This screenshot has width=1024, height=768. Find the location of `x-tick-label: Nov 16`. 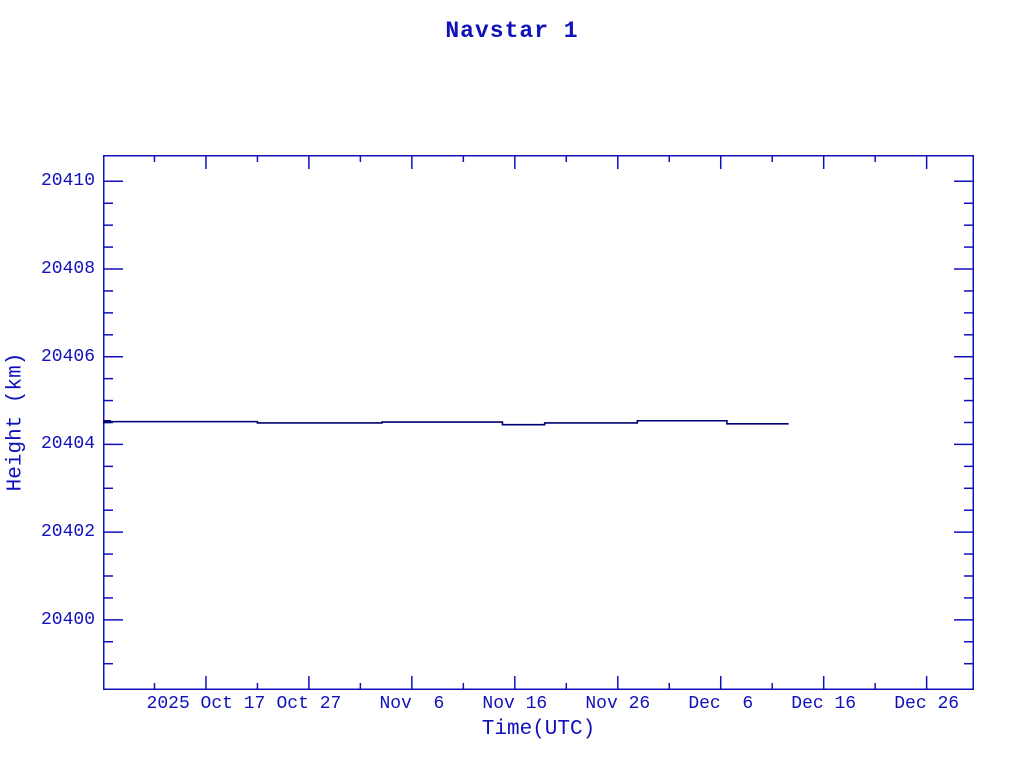

x-tick-label: Nov 16 is located at coordinates (515, 704).